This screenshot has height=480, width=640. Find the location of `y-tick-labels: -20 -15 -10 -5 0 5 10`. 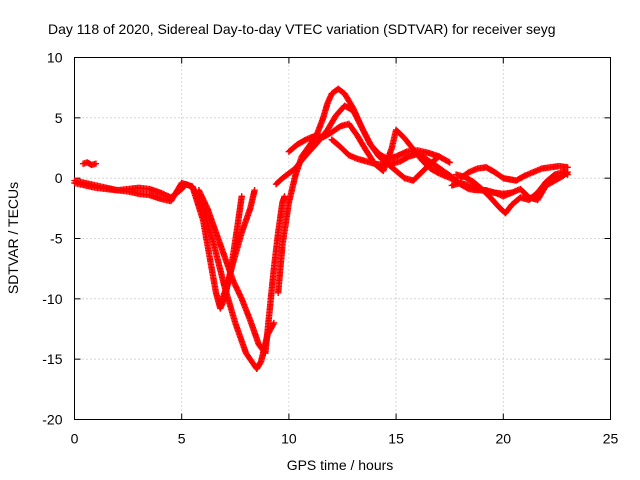

y-tick-labels: -20 -15 -10 -5 0 5 10 is located at coordinates (52, 239).